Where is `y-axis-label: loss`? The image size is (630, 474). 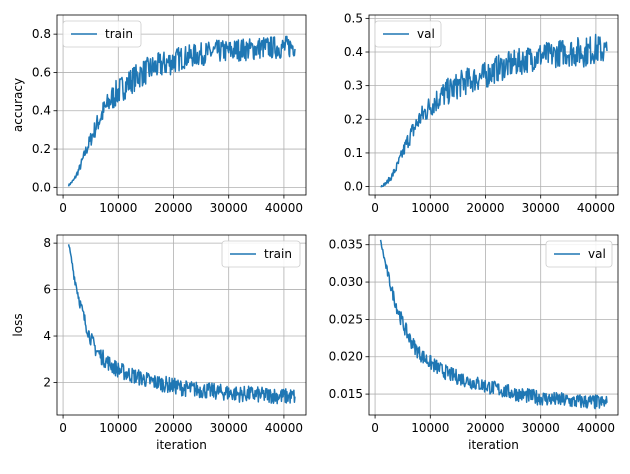
y-axis-label: loss is located at coordinates (18, 324).